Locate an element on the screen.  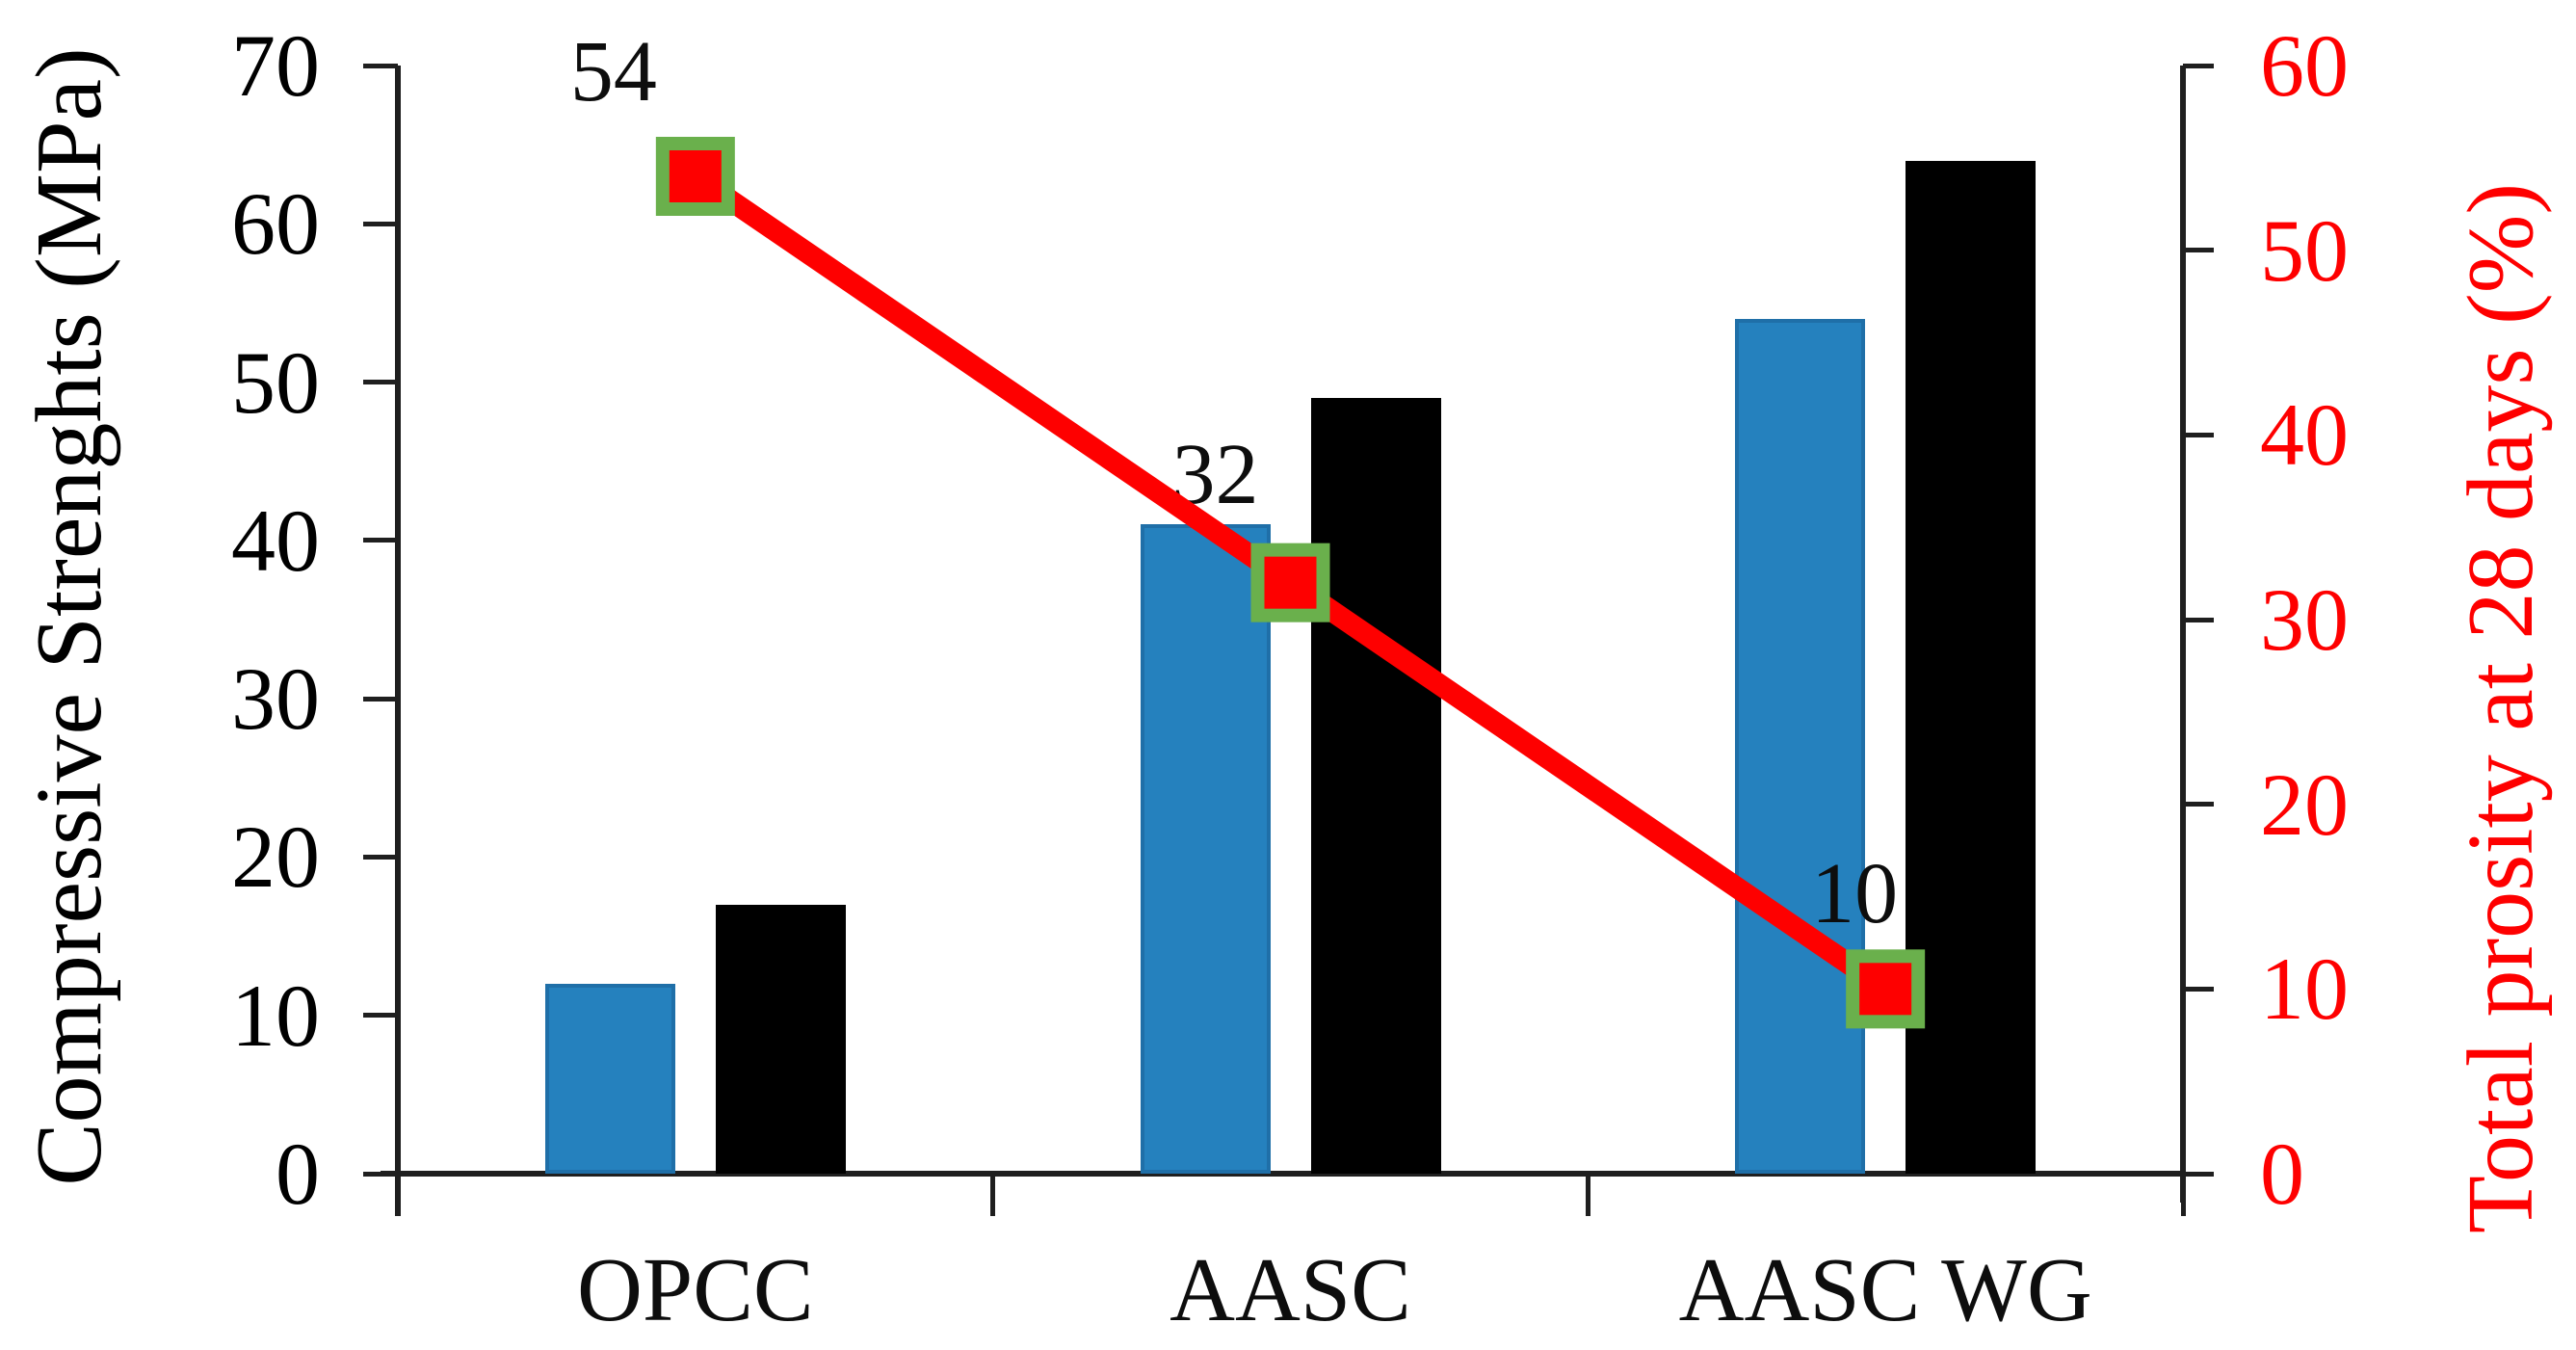
bar-blue-aasc-wg is located at coordinates (1801, 746).